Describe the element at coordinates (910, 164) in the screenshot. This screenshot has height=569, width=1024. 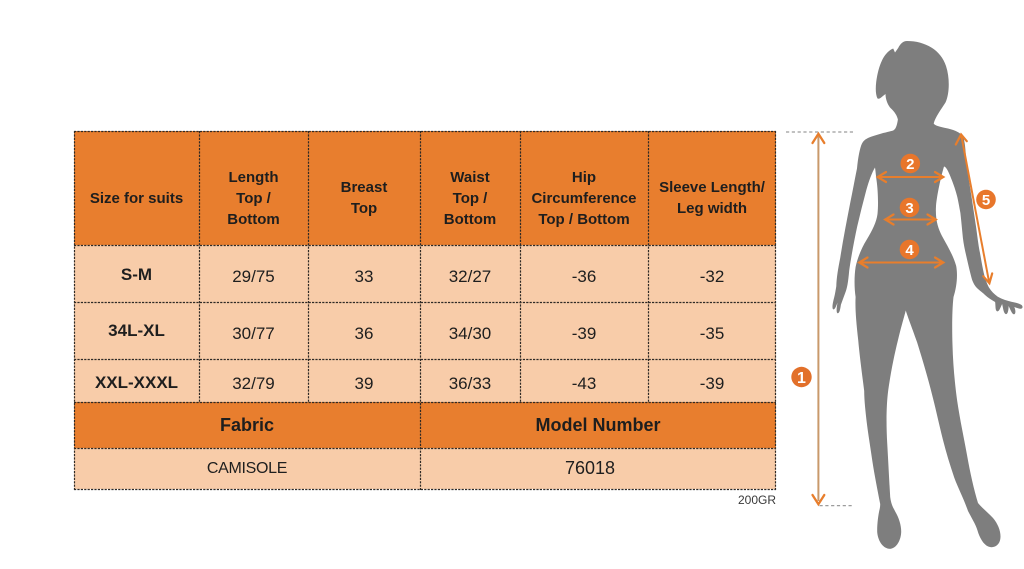
I see `svg-text: 2` at that location.